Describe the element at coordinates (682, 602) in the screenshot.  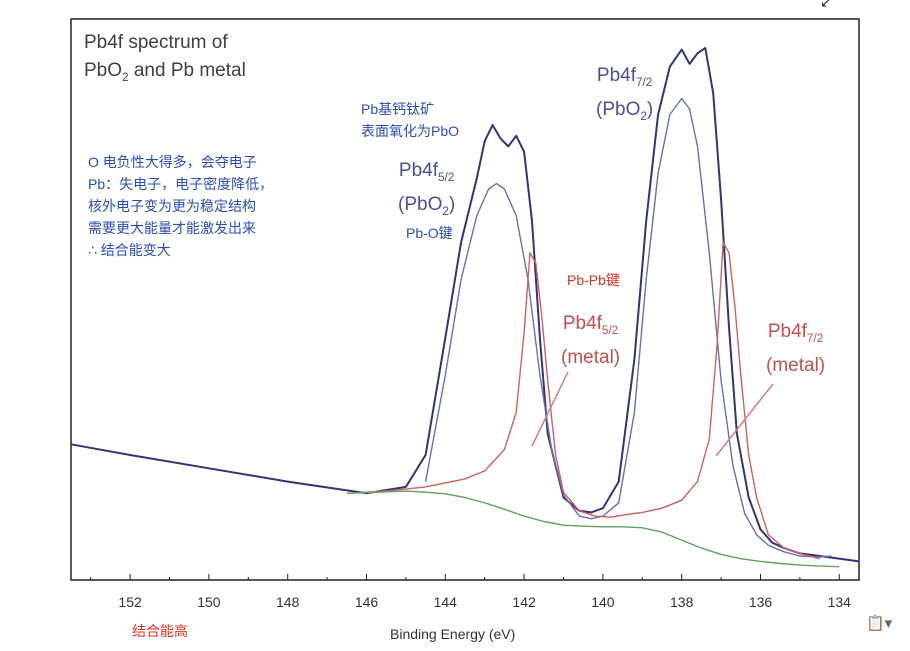
I see `x-tick-label: 138` at that location.